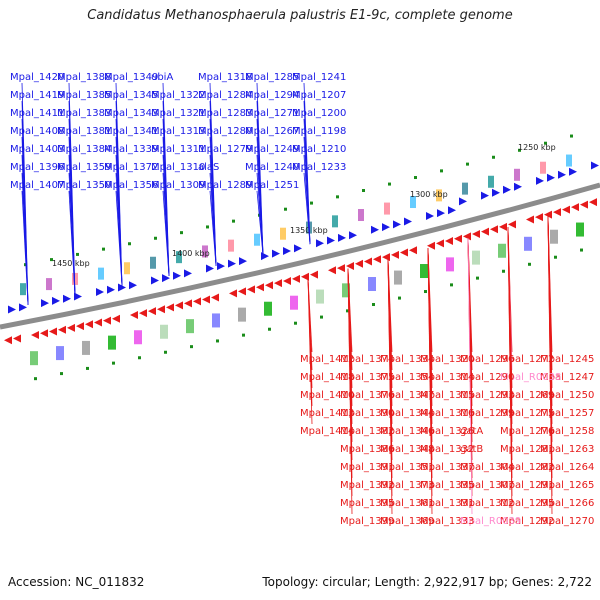 This screenshot has width=600, height=600. What do you see at coordinates (367, 449) in the screenshot?
I see `gene-label: Mpal_1386` at bounding box center [367, 449].